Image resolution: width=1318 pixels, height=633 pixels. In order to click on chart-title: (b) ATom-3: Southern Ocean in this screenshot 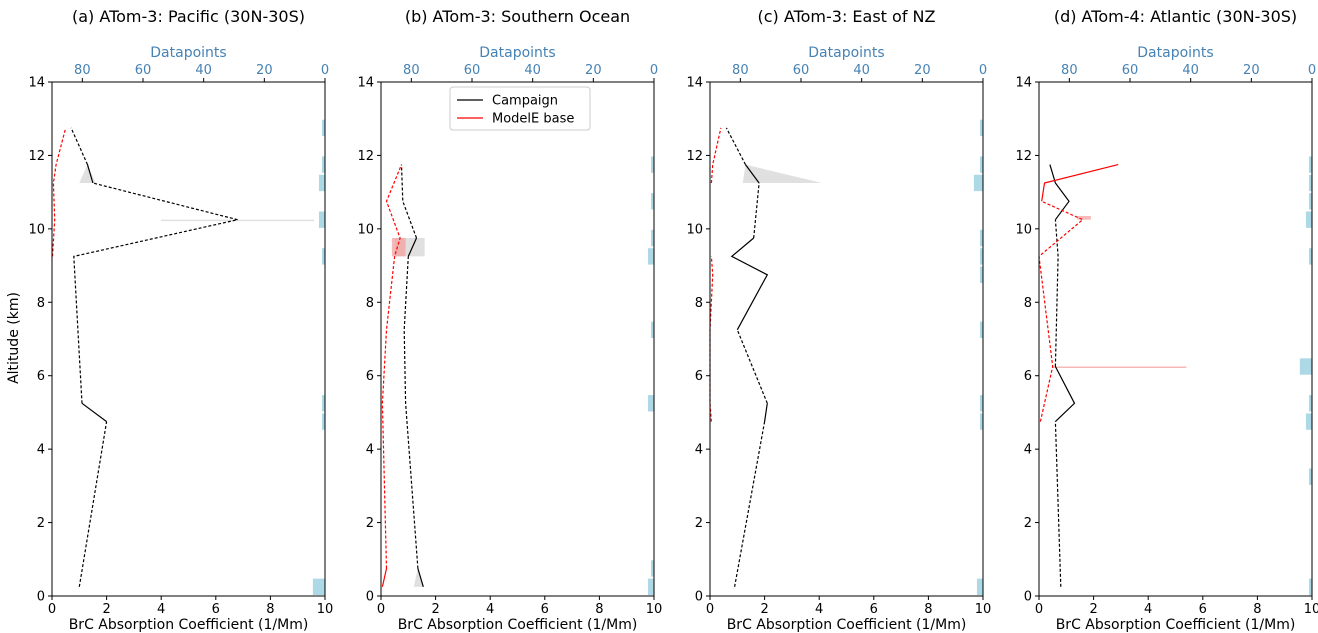, I will do `click(517, 16)`.